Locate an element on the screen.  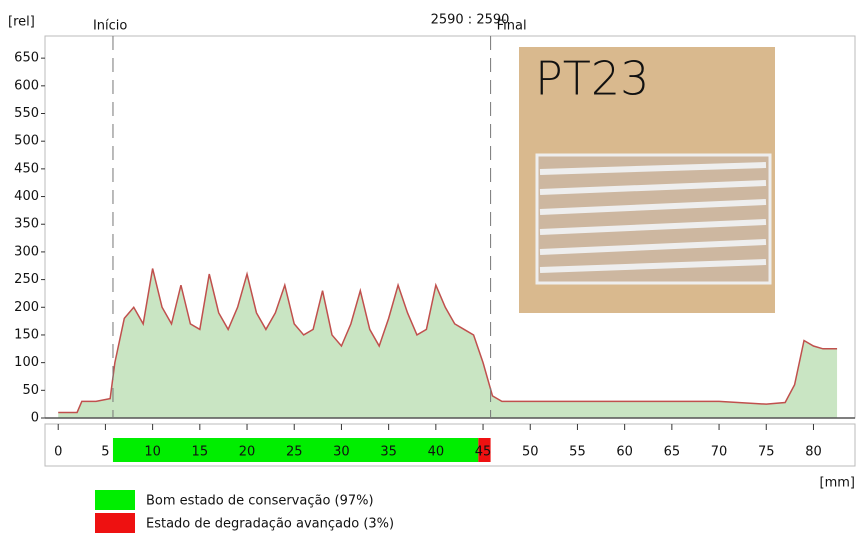
y-tick-label: 250 is located at coordinates (26, 279).